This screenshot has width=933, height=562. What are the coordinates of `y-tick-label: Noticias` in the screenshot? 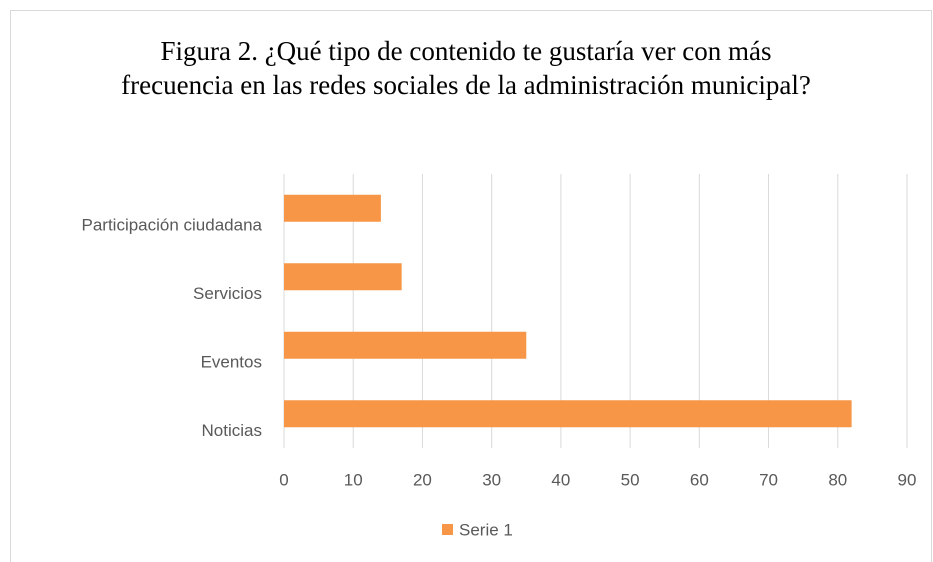 It's located at (232, 430).